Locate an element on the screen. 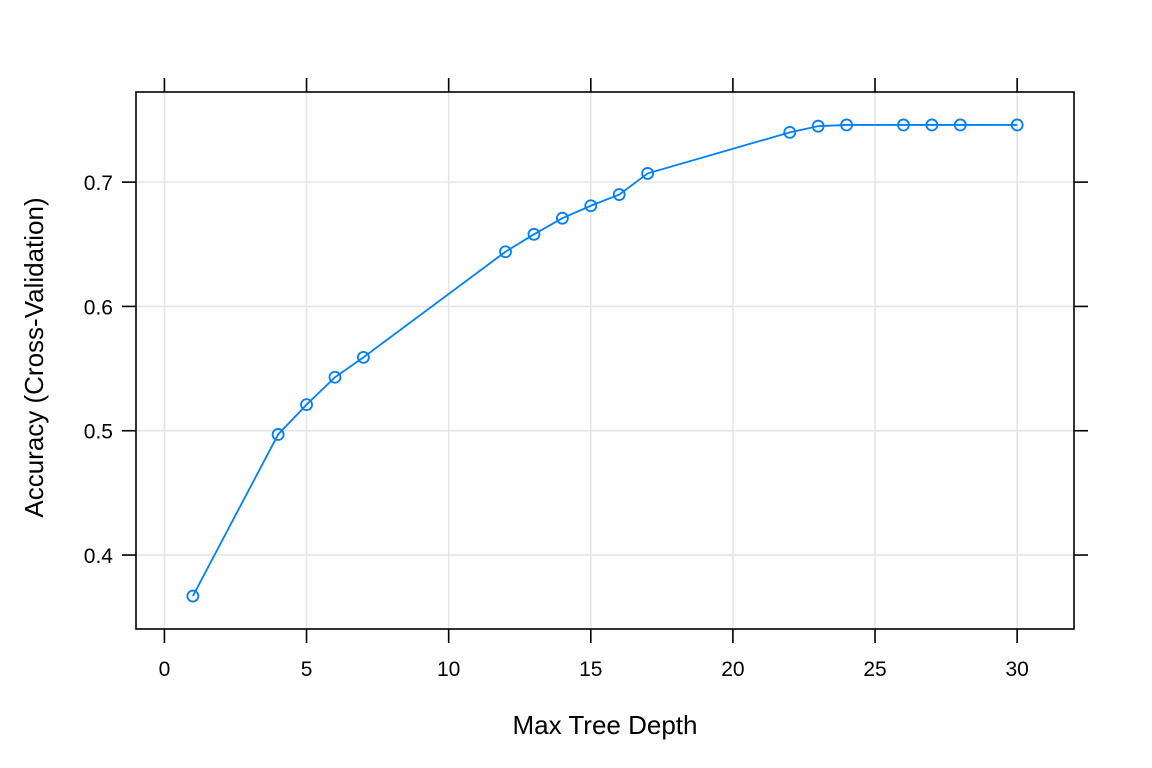 The image size is (1152, 768). x-tick-label: 5 is located at coordinates (307, 669).